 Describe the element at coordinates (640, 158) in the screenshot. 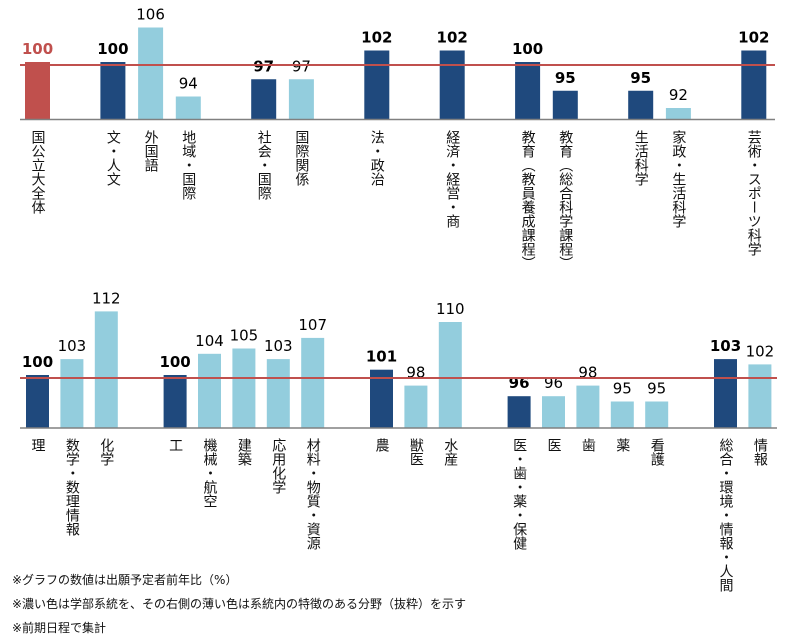

I see `category-label: 生活科学` at that location.